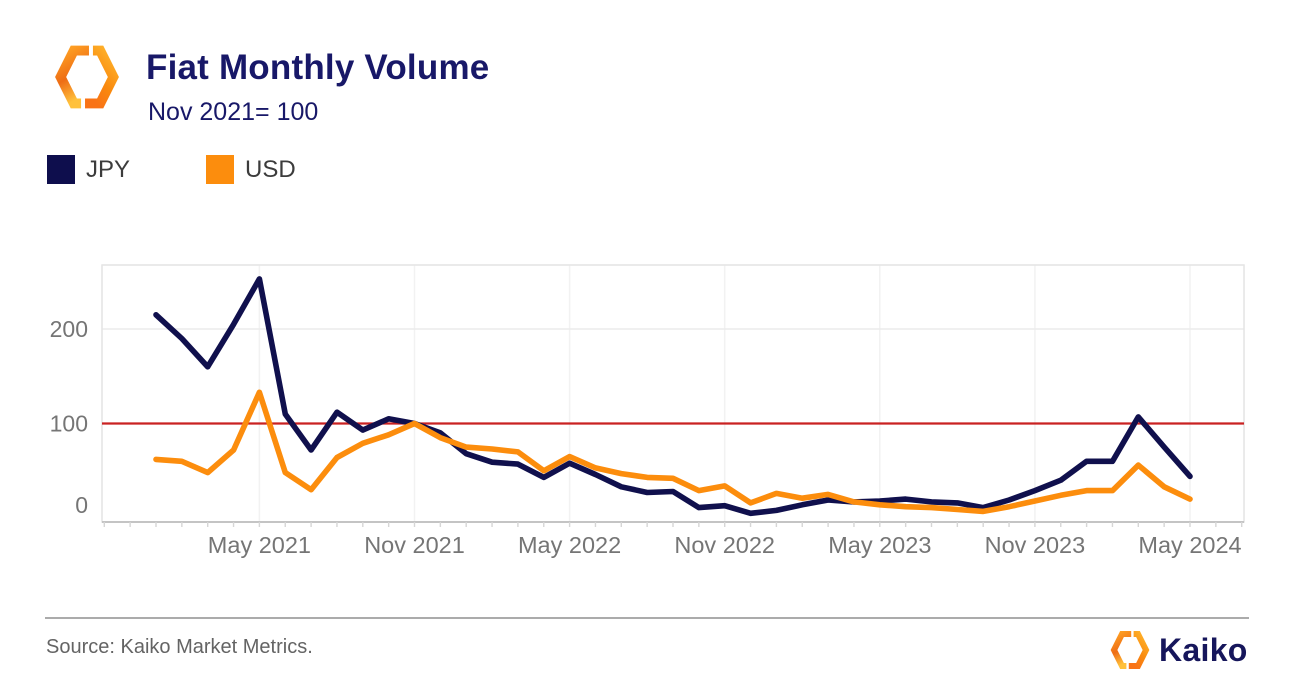 The image size is (1294, 690). I want to click on legend-item-jpy: JPY, so click(88, 169).